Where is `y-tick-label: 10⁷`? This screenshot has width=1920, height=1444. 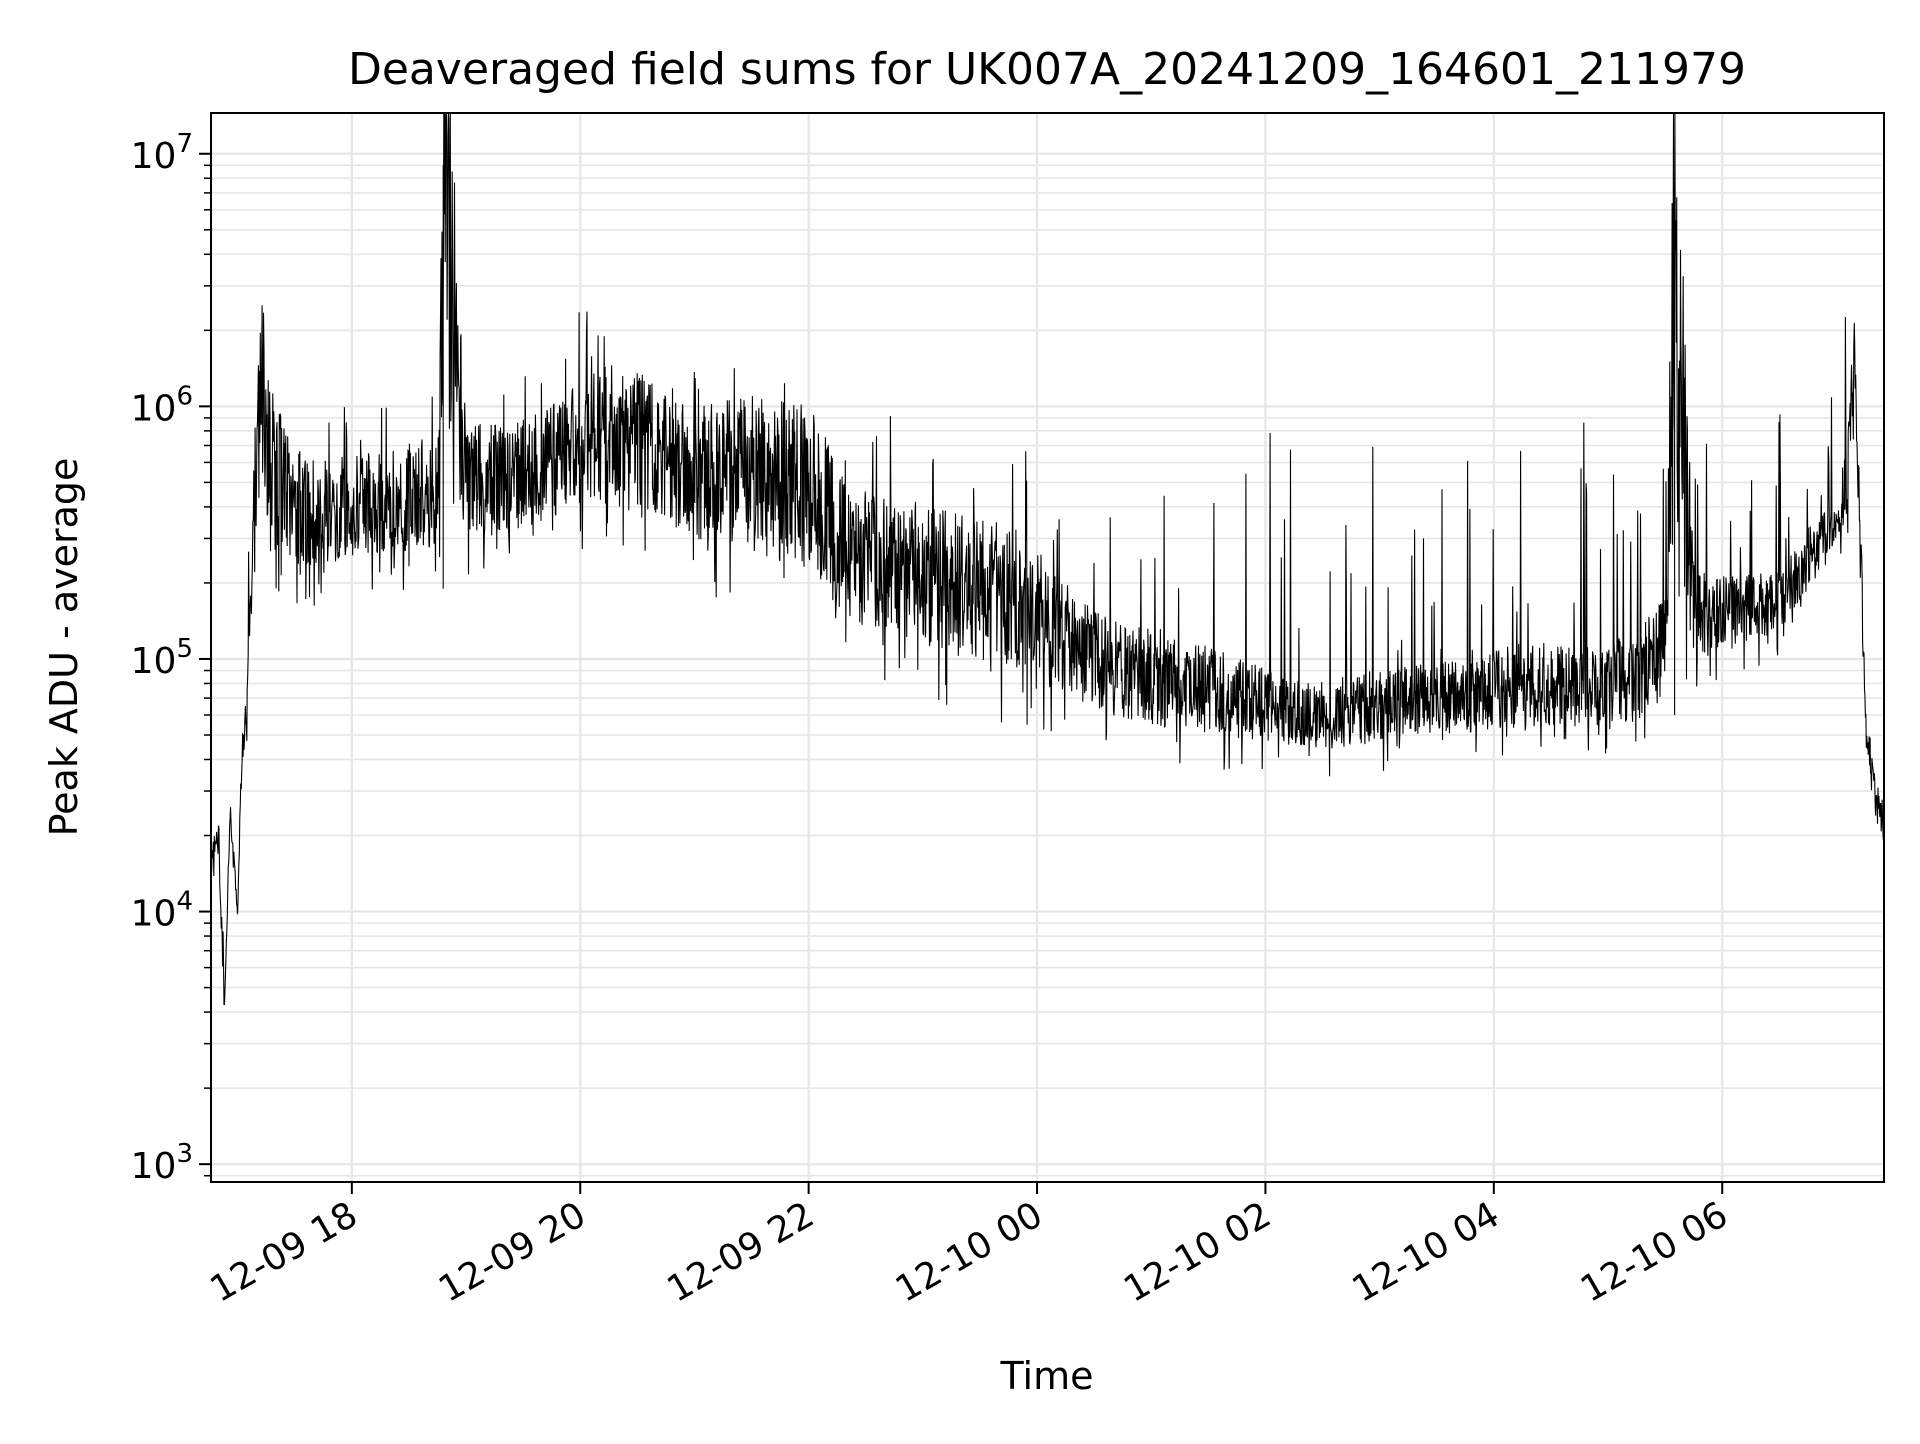 y-tick-label: 10⁷ is located at coordinates (162, 153).